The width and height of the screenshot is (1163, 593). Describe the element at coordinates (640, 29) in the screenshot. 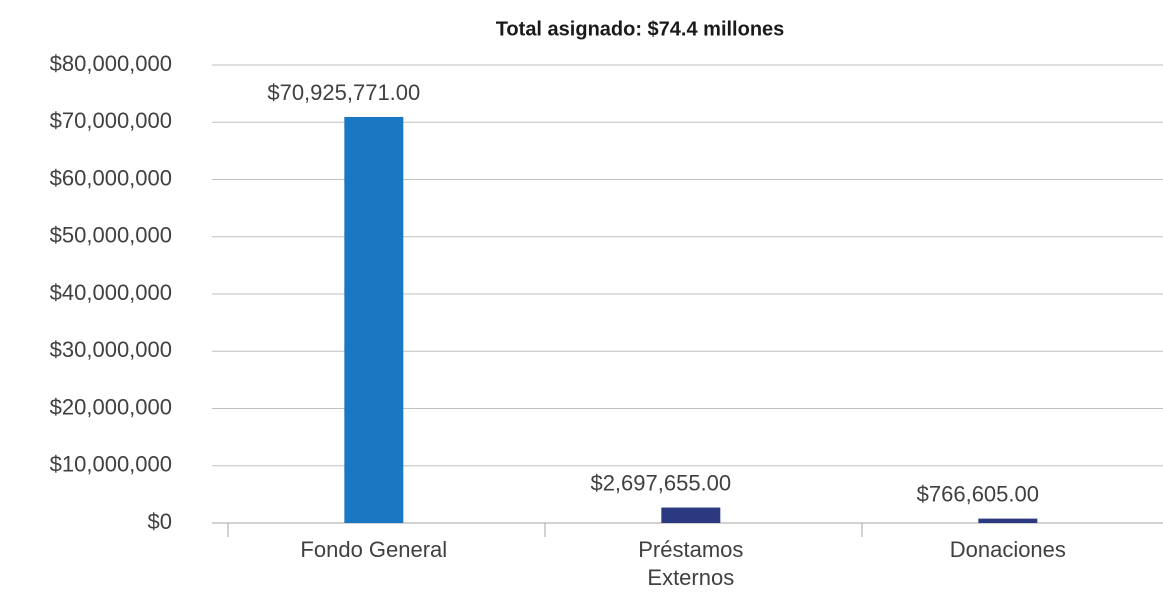

I see `chart-title: Total asignado: $74.4 millones` at that location.